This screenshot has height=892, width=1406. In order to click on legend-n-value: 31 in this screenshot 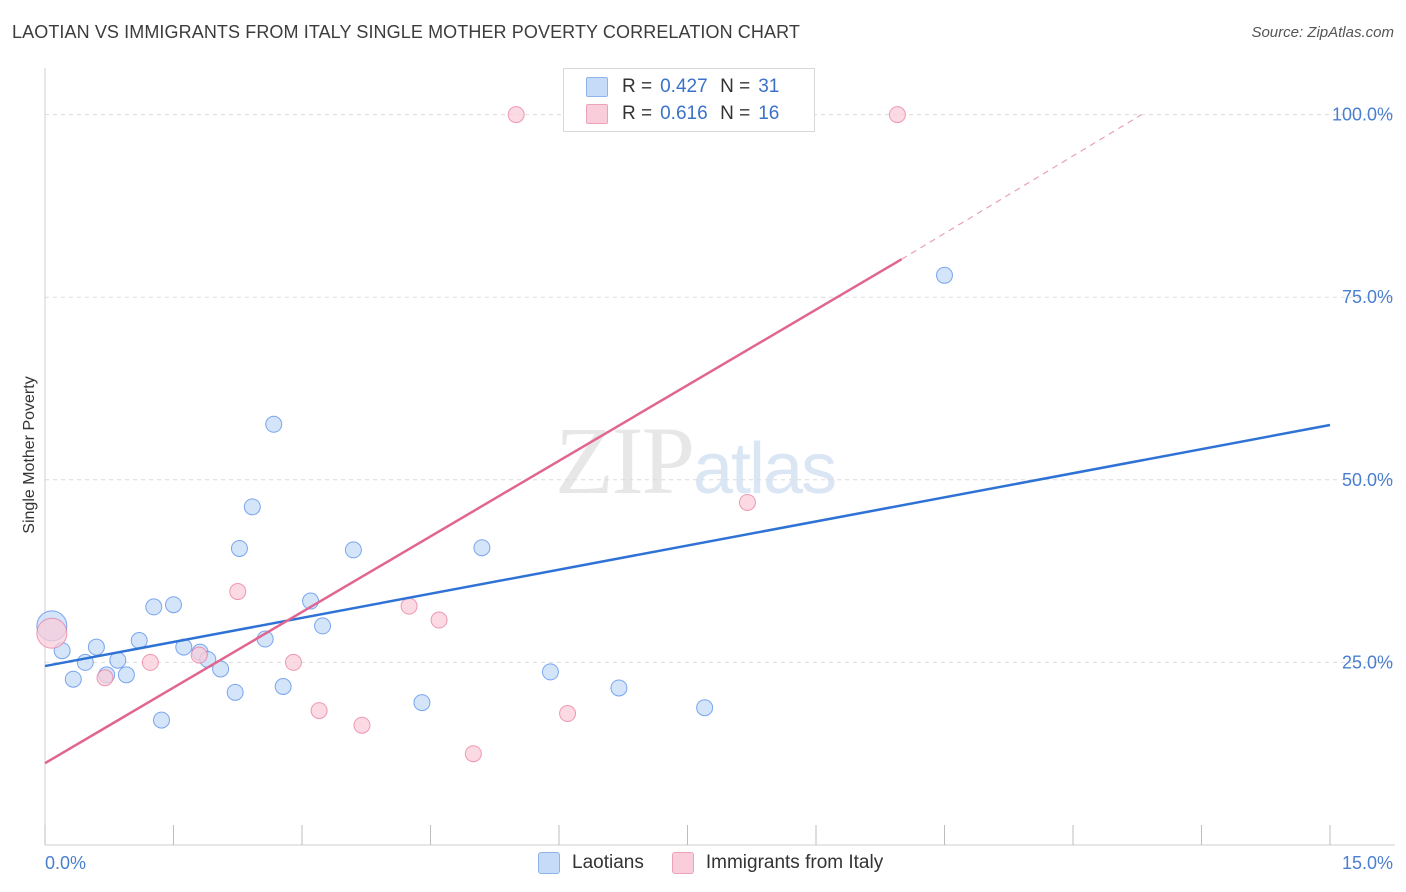, I will do `click(769, 86)`.